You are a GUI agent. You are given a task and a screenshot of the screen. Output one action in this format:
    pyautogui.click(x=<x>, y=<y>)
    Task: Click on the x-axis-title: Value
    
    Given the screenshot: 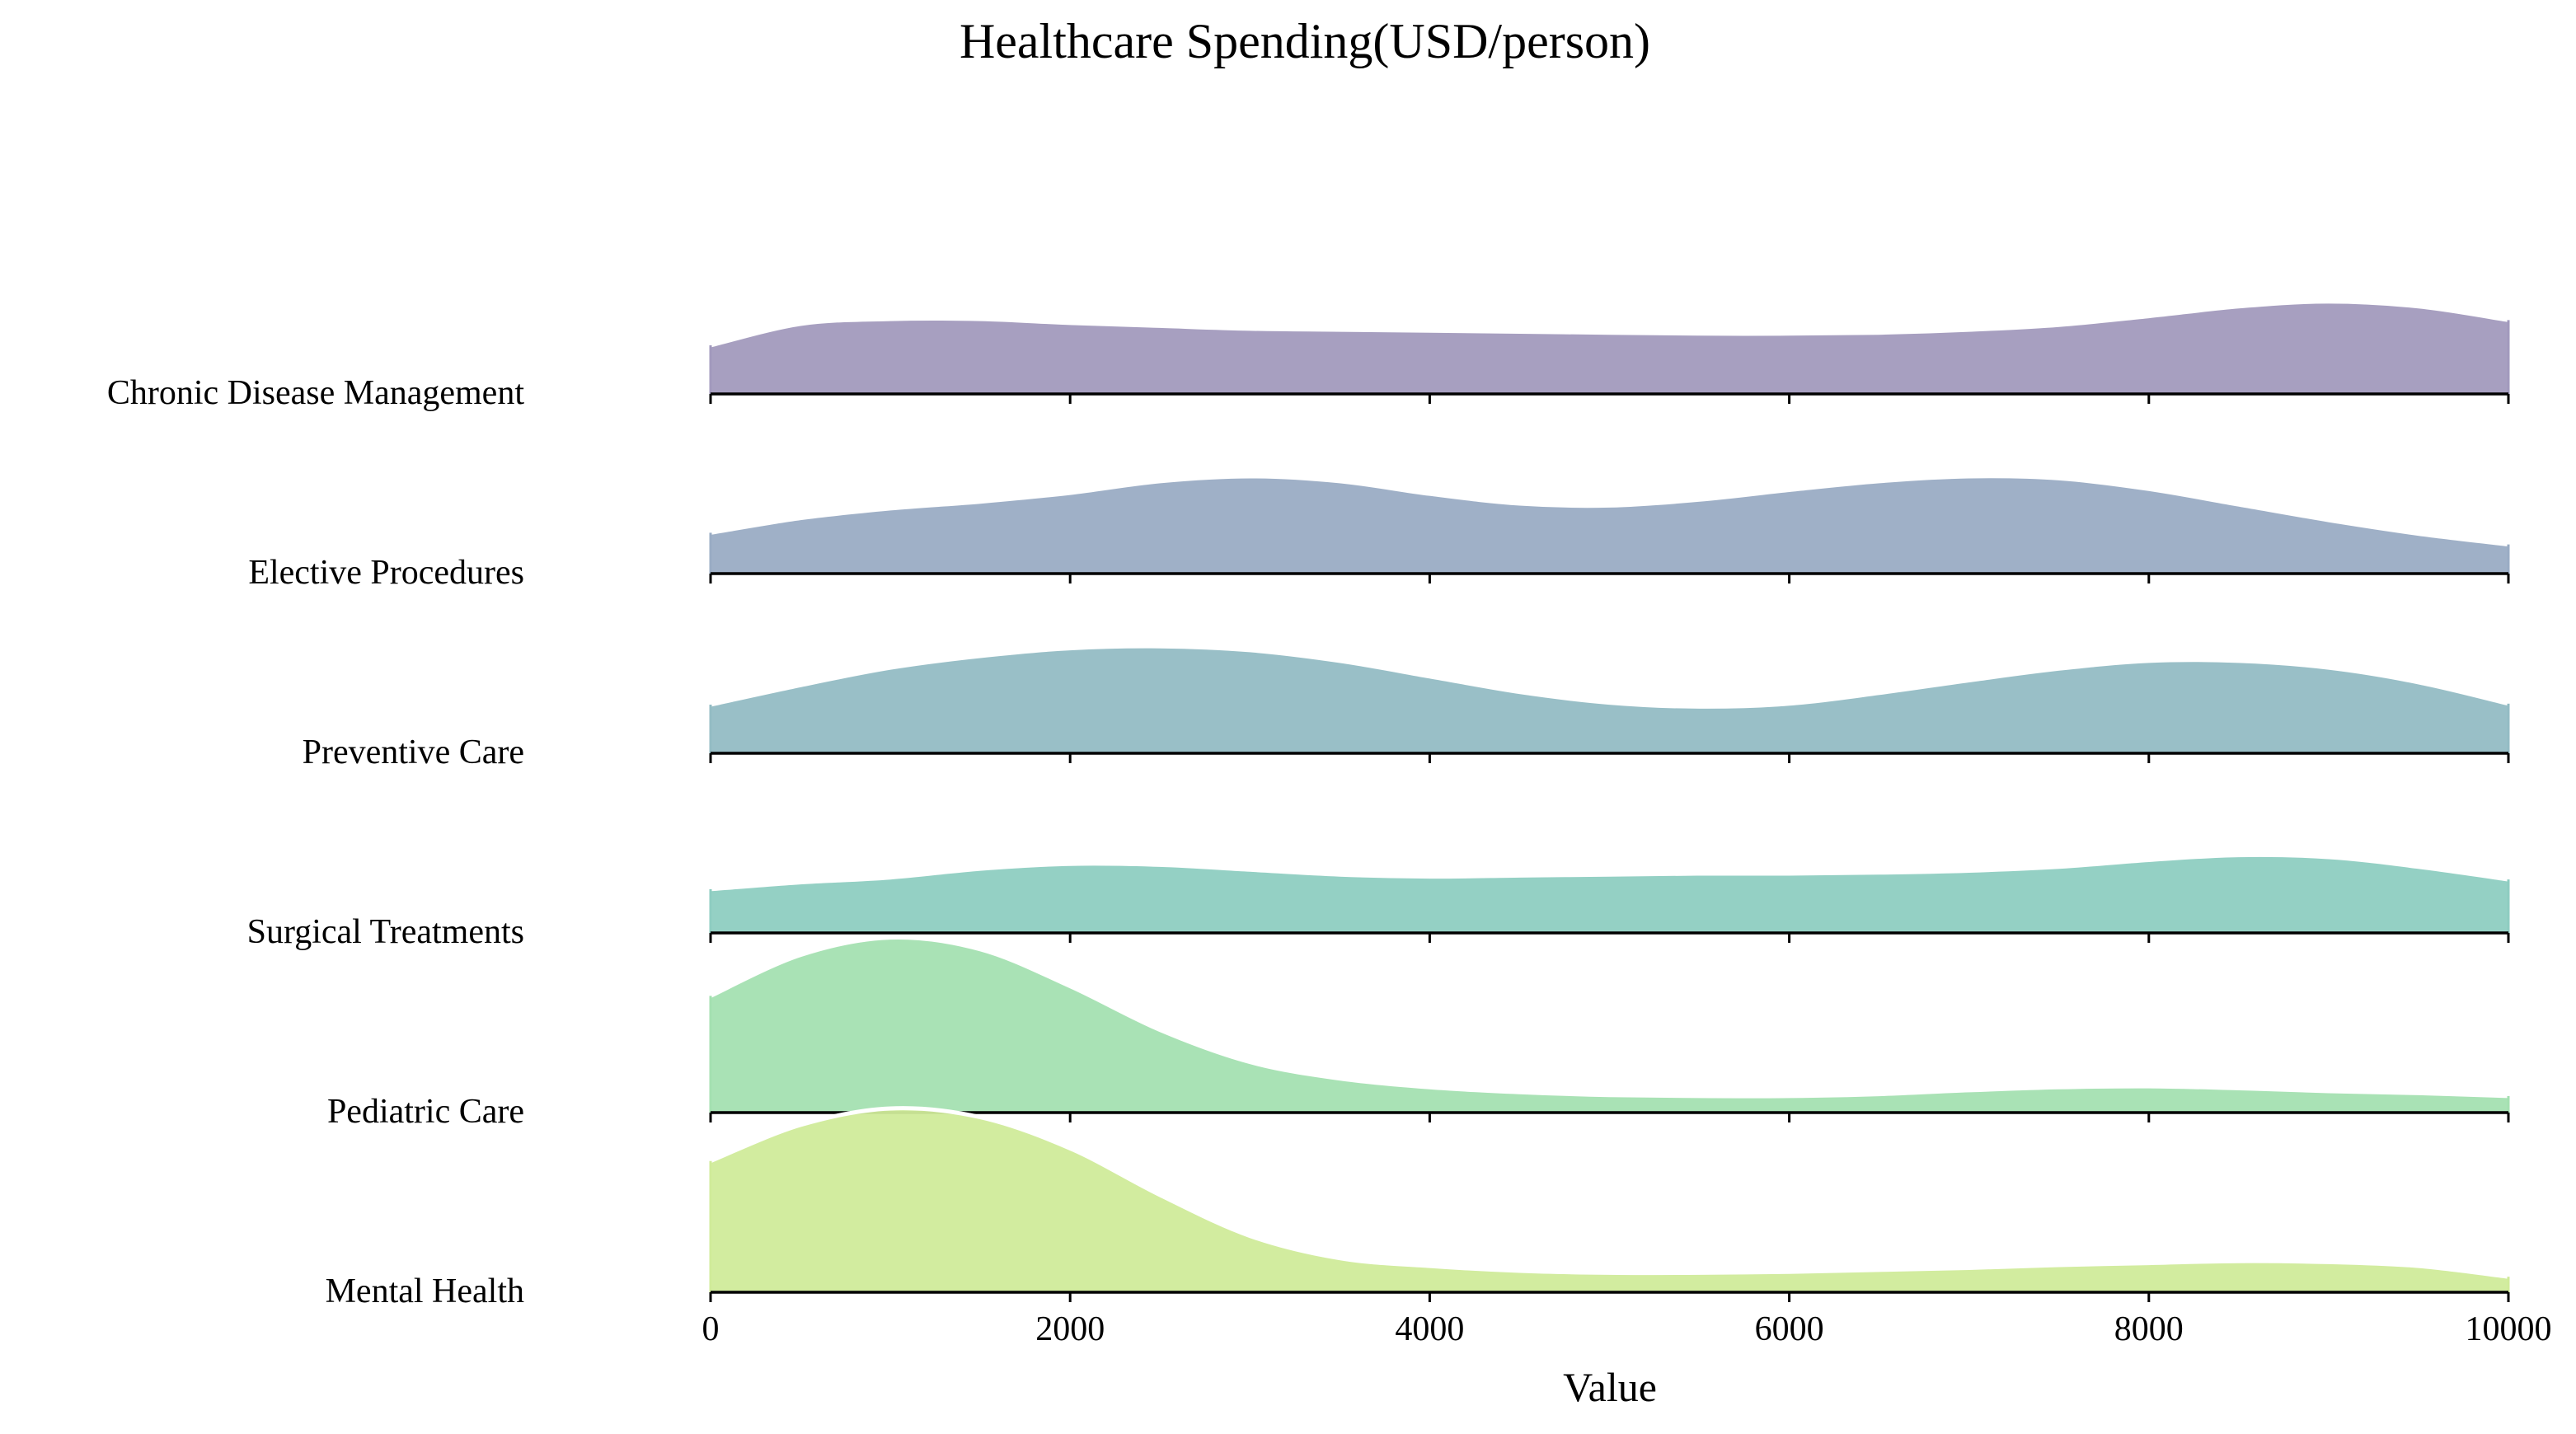 What is the action you would take?
    pyautogui.click(x=1610, y=1387)
    